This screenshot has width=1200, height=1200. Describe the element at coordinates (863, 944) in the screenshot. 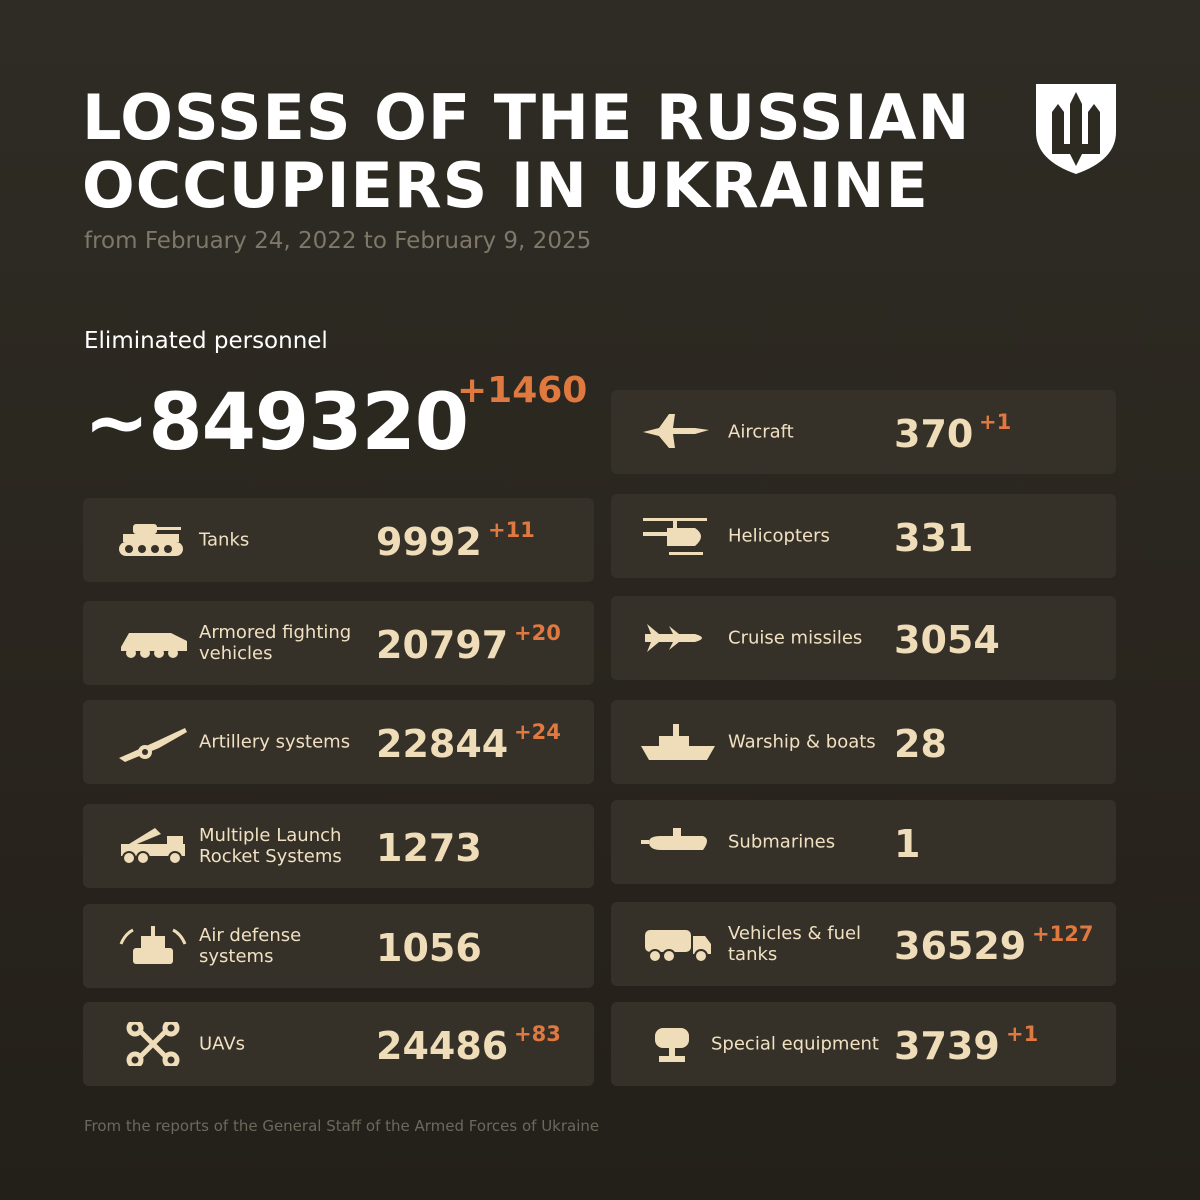

I see `stat-card-truck: Vehicles & fuel tanks 36529 +127` at that location.